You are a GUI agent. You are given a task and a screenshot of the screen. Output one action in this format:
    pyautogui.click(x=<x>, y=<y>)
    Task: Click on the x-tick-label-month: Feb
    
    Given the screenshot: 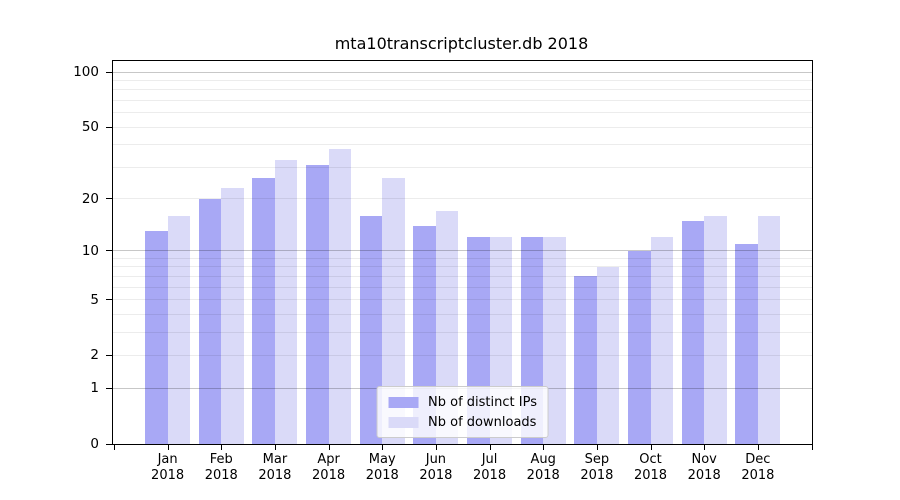 What is the action you would take?
    pyautogui.click(x=221, y=459)
    